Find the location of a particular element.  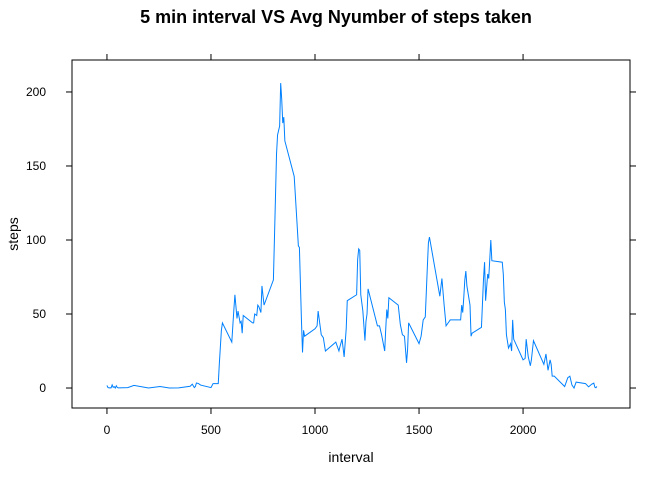

y-tick-label: 0 is located at coordinates (42, 388).